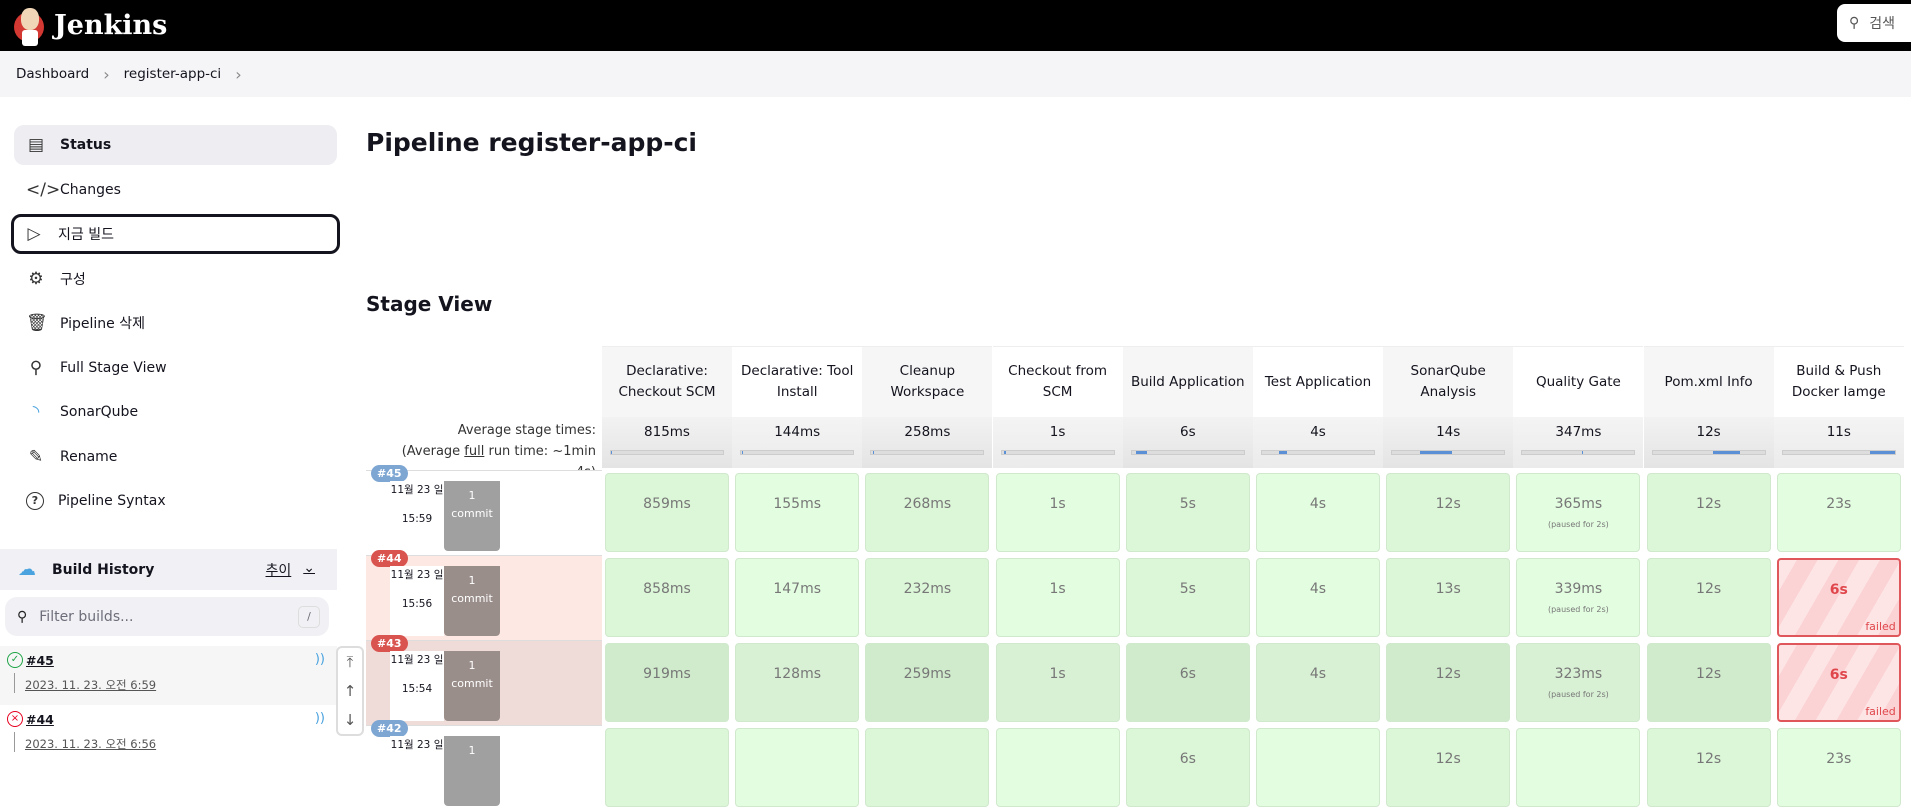 The image size is (1911, 810). Describe the element at coordinates (172, 74) in the screenshot. I see `breadcrumb-job: register-app-ci` at that location.